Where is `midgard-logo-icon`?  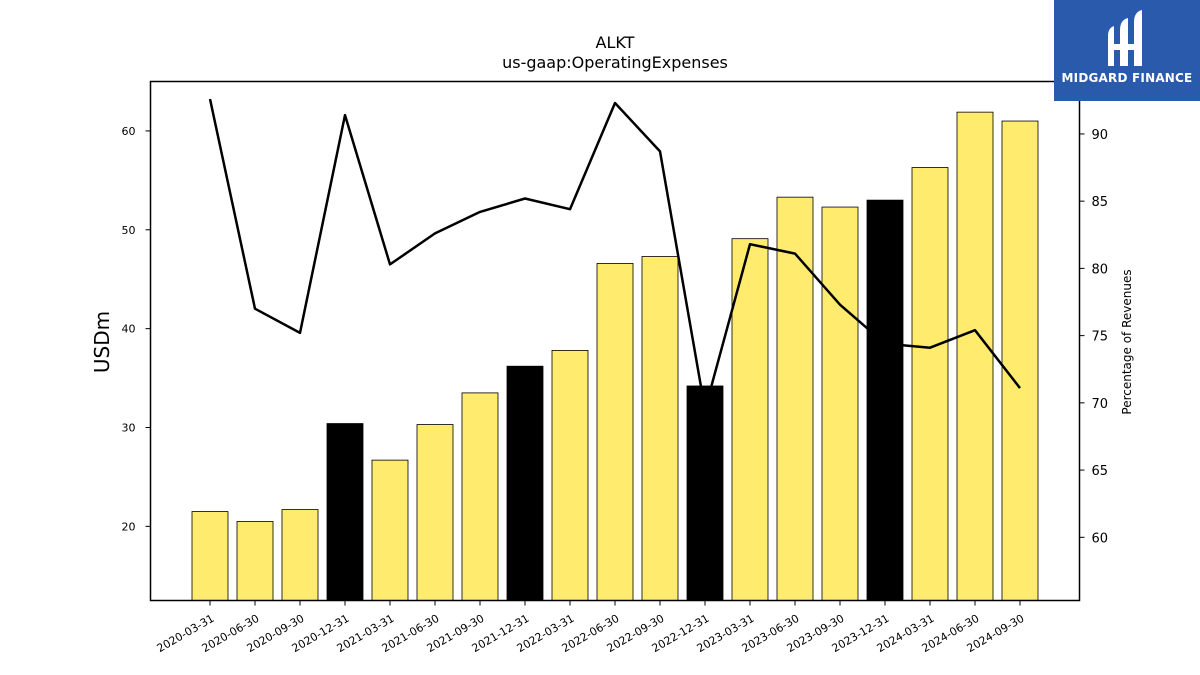 midgard-logo-icon is located at coordinates (1125, 38).